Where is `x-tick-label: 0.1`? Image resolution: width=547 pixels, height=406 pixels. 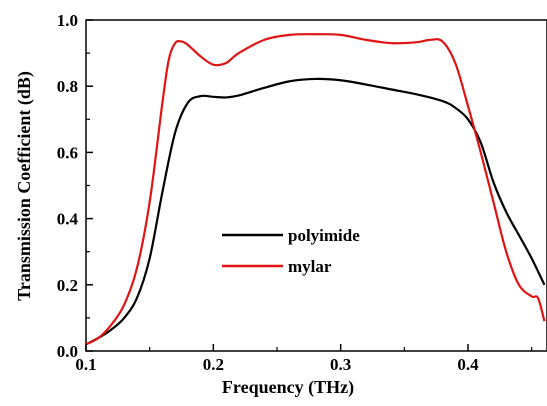 x-tick-label: 0.1 is located at coordinates (85, 364).